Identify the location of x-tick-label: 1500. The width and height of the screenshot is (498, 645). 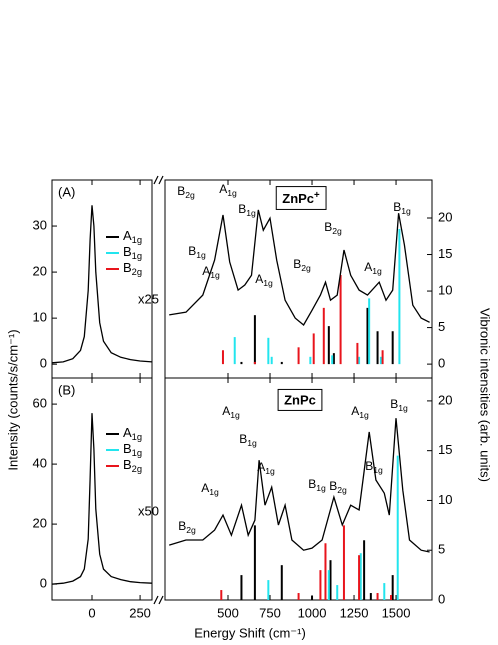
(396, 612).